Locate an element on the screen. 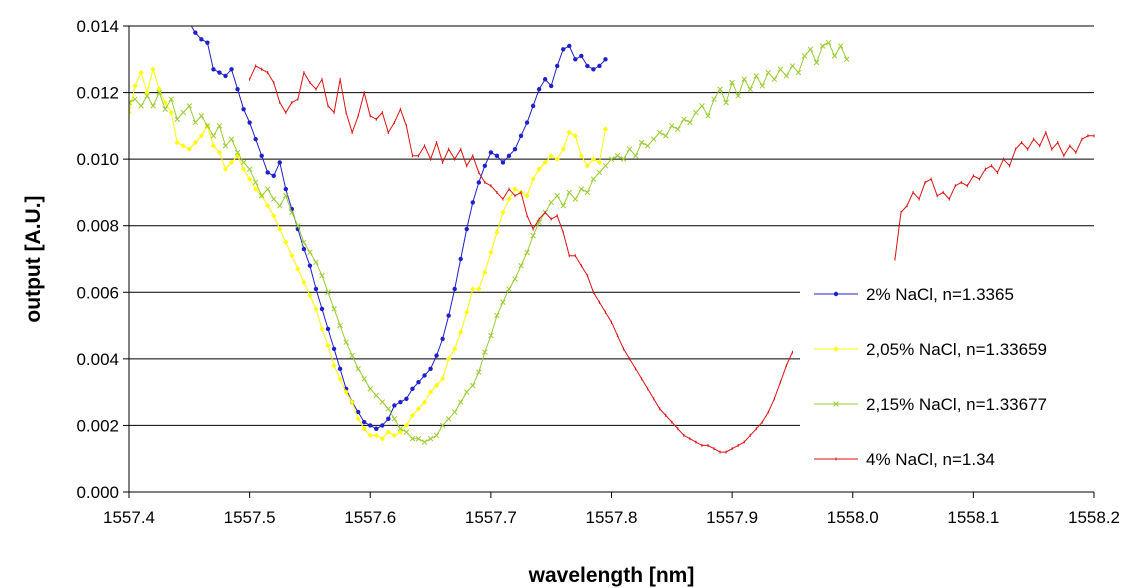 Image resolution: width=1131 pixels, height=588 pixels. legend-item: 4% NaCl, n=1.34 is located at coordinates (904, 459).